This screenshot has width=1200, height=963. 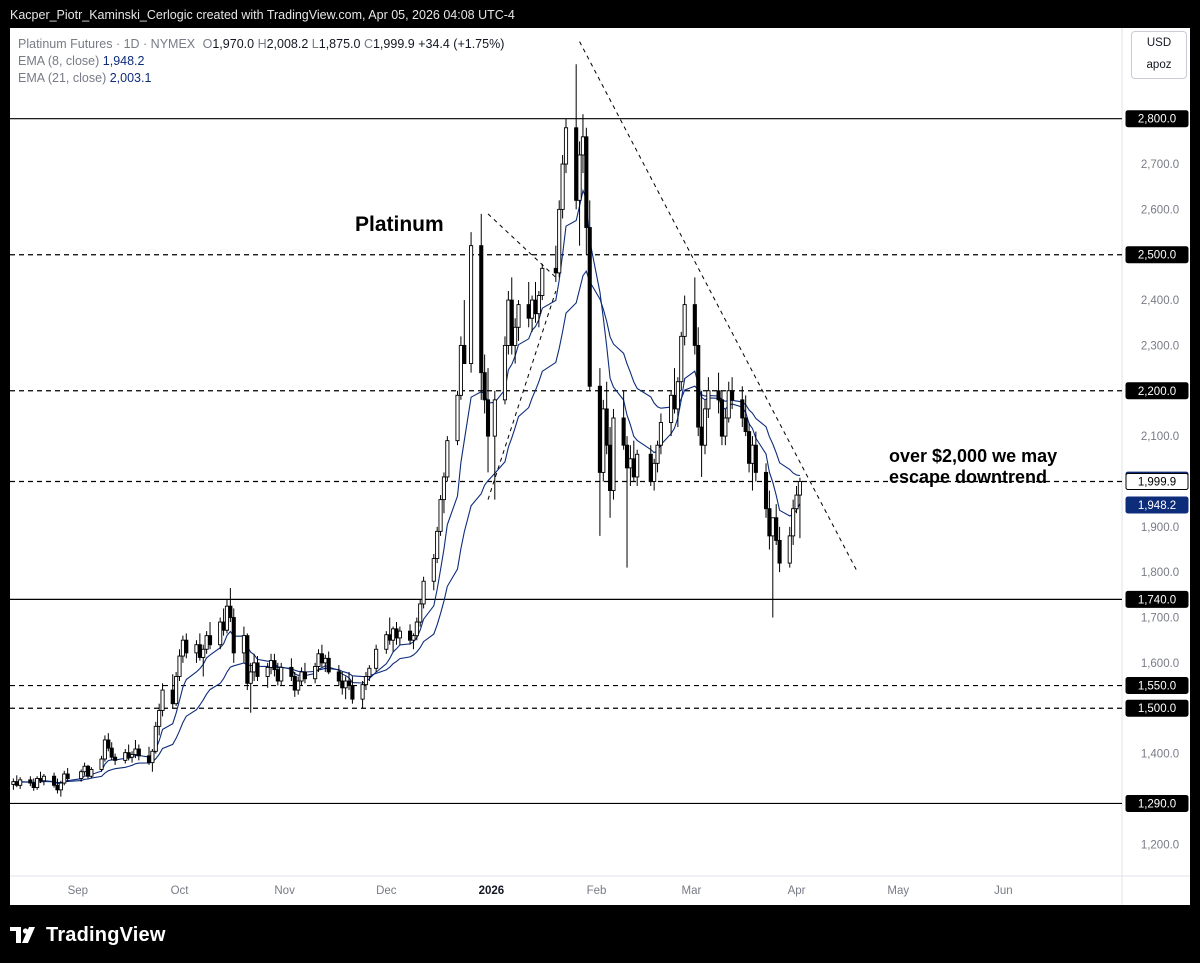 I want to click on ema8-row: EMA (8, close) 1,948.2, so click(x=261, y=61).